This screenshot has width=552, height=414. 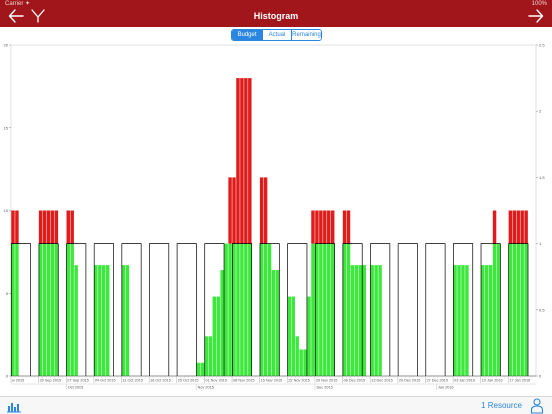 What do you see at coordinates (276, 35) in the screenshot?
I see `segment-actual: Actual` at bounding box center [276, 35].